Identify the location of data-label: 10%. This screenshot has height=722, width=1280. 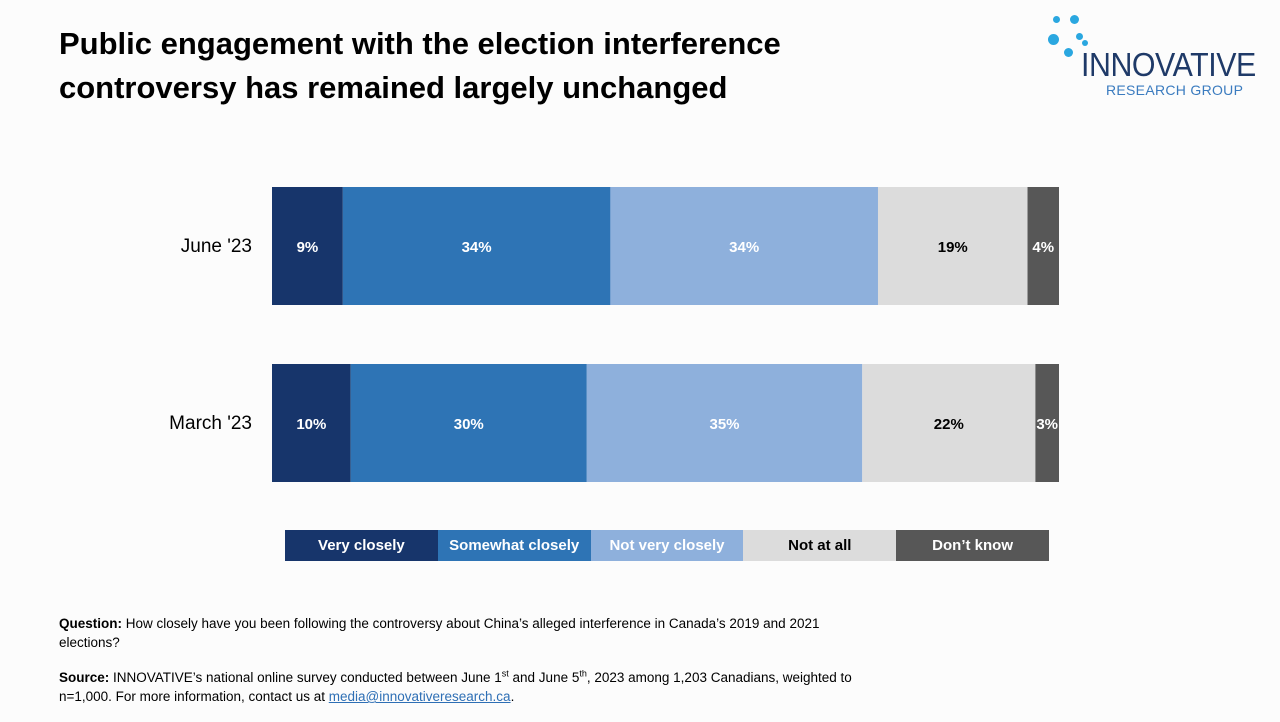
(311, 424).